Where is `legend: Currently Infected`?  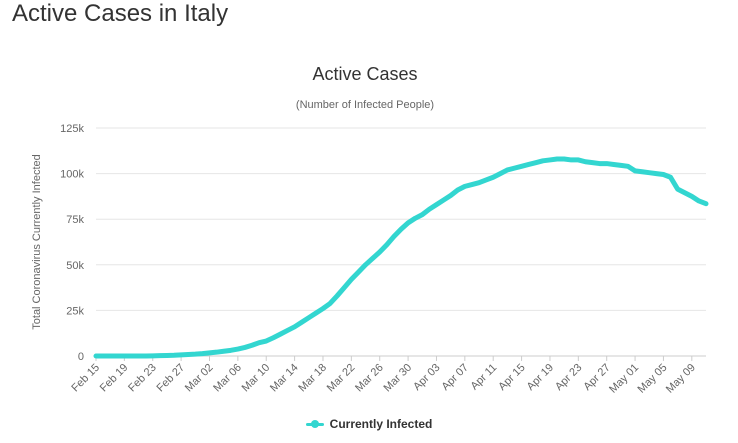 legend: Currently Infected is located at coordinates (369, 424).